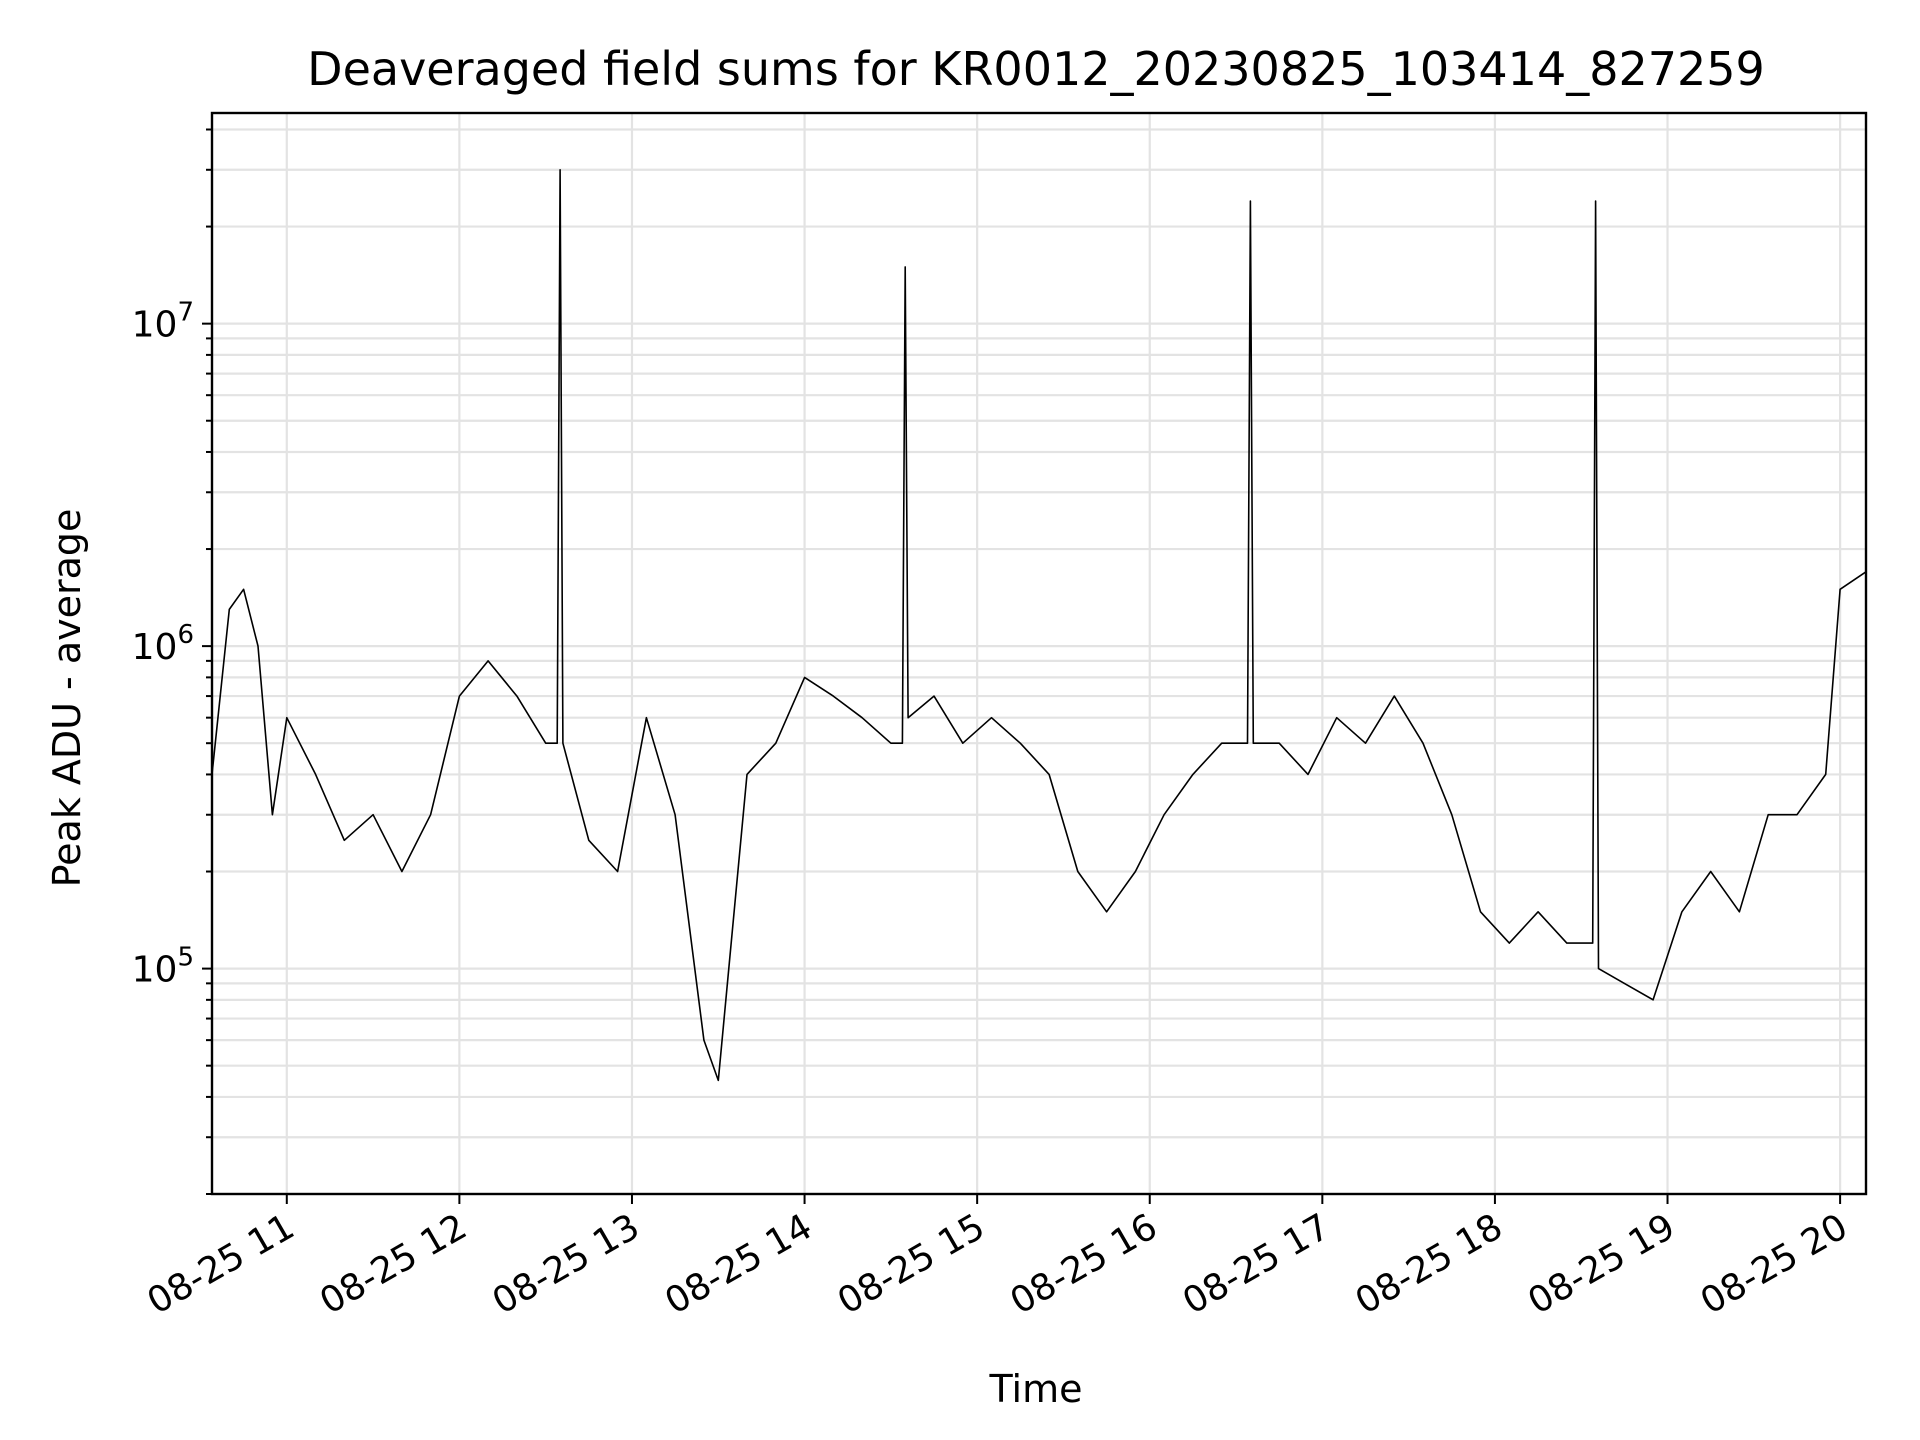 This screenshot has height=1440, width=1920. Describe the element at coordinates (163, 967) in the screenshot. I see `y-tick-label: 10⁵` at that location.